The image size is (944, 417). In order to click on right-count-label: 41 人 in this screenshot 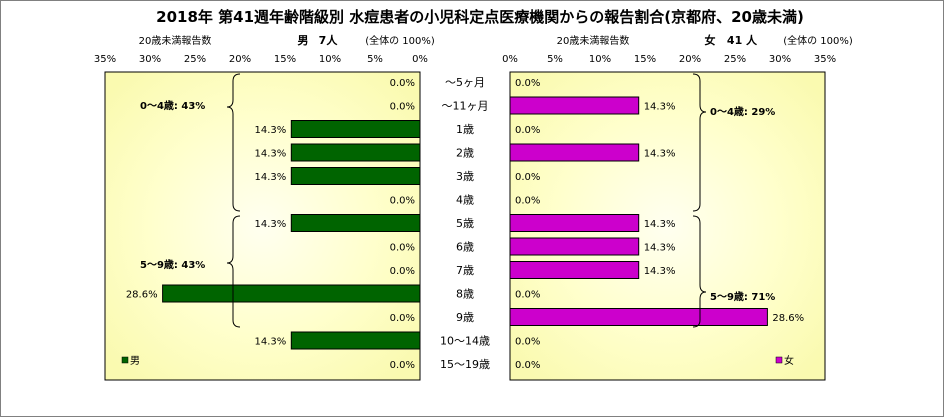, I will do `click(742, 40)`.